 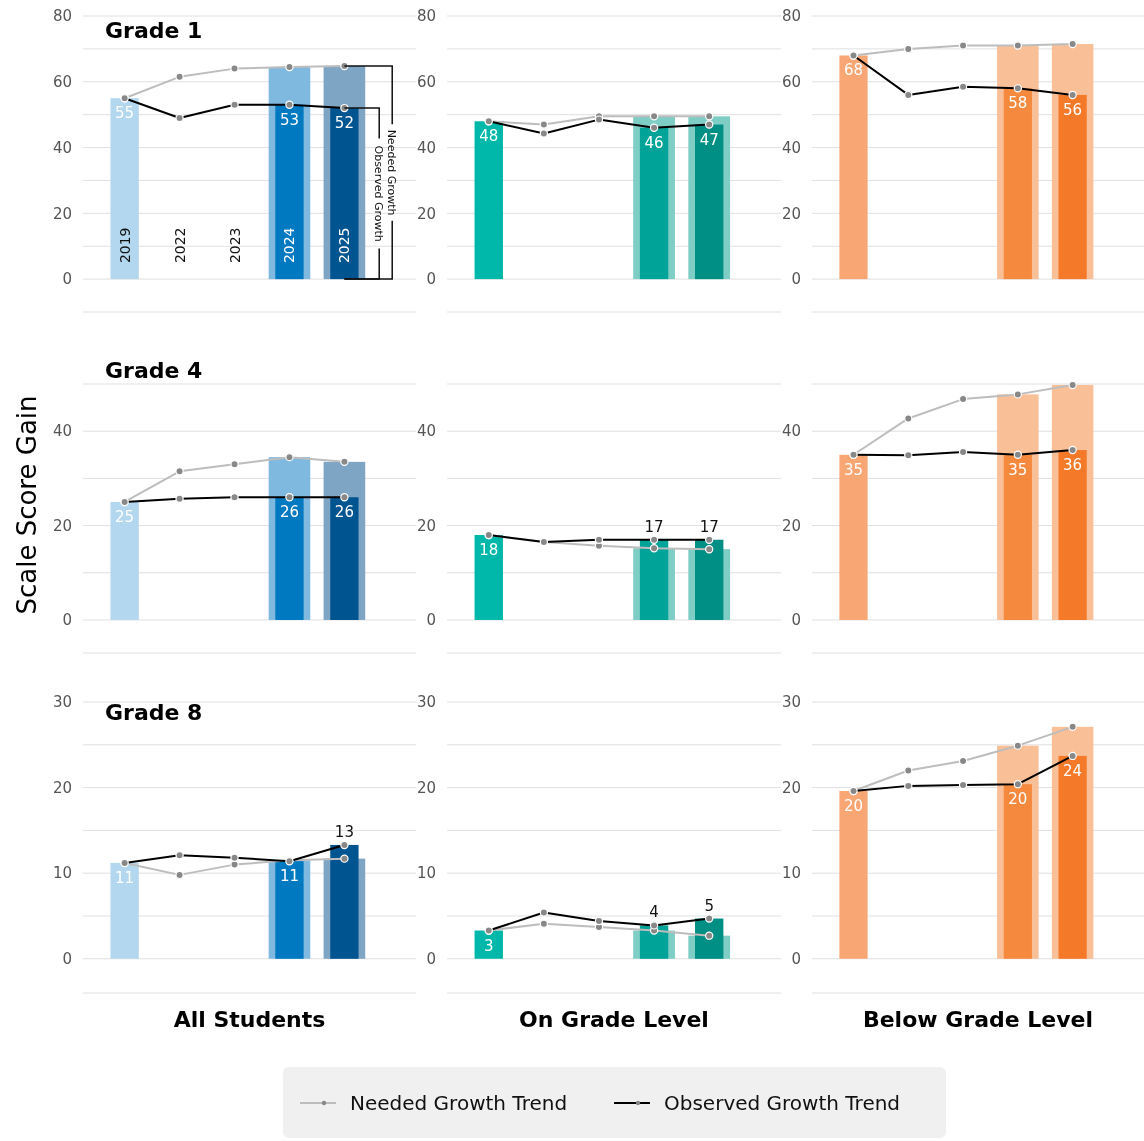 What do you see at coordinates (154, 370) in the screenshot?
I see `chart-title: Grade 4` at bounding box center [154, 370].